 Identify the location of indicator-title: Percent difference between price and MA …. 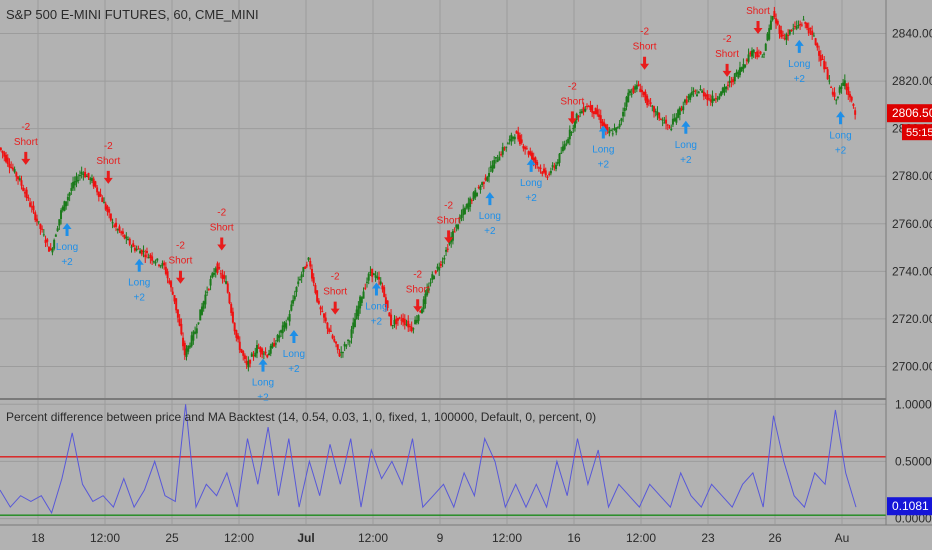
(301, 417).